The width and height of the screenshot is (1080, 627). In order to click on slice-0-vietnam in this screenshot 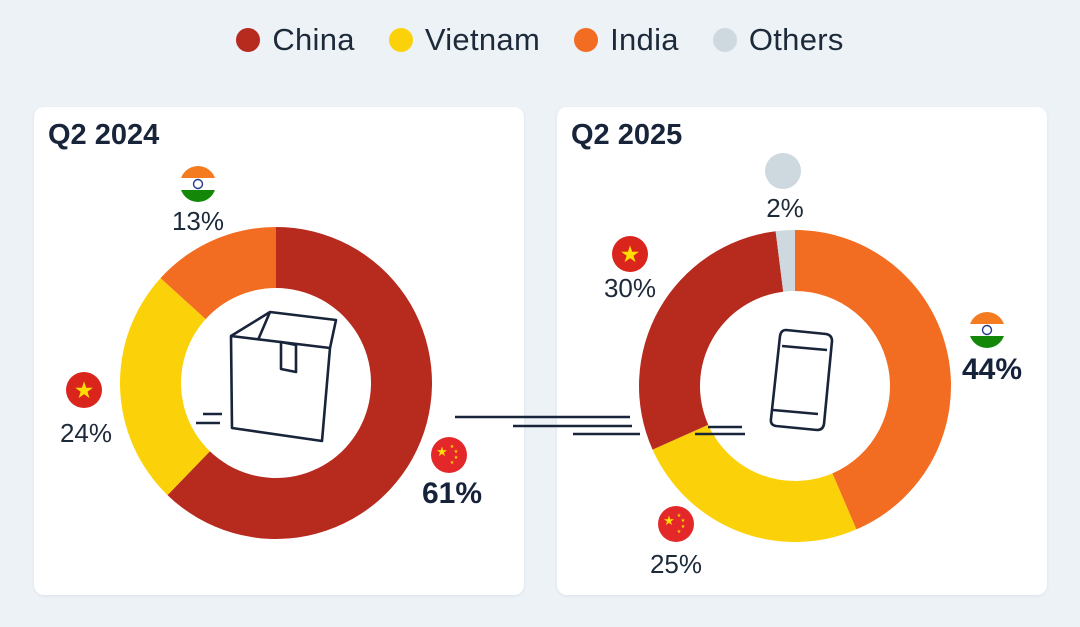, I will do `click(164, 387)`.